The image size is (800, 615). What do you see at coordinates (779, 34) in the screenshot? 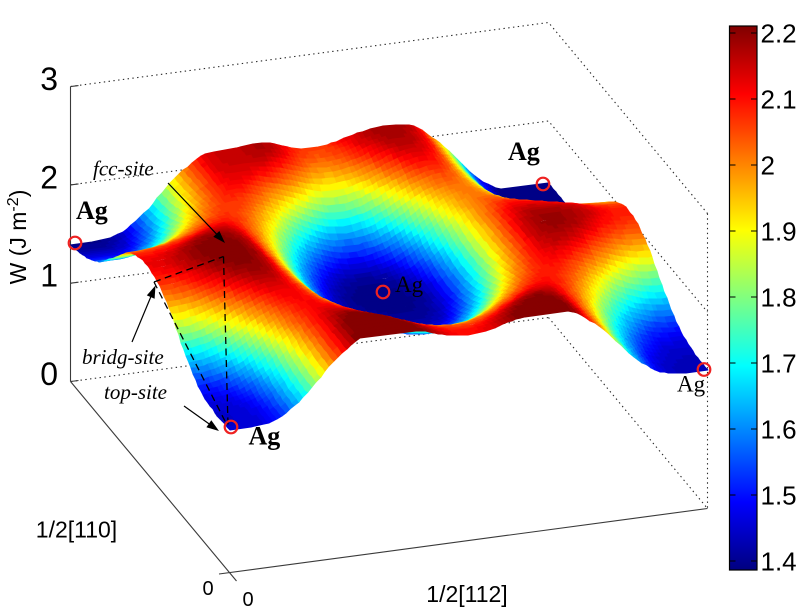
I see `svg-text: 2.2` at bounding box center [779, 34].